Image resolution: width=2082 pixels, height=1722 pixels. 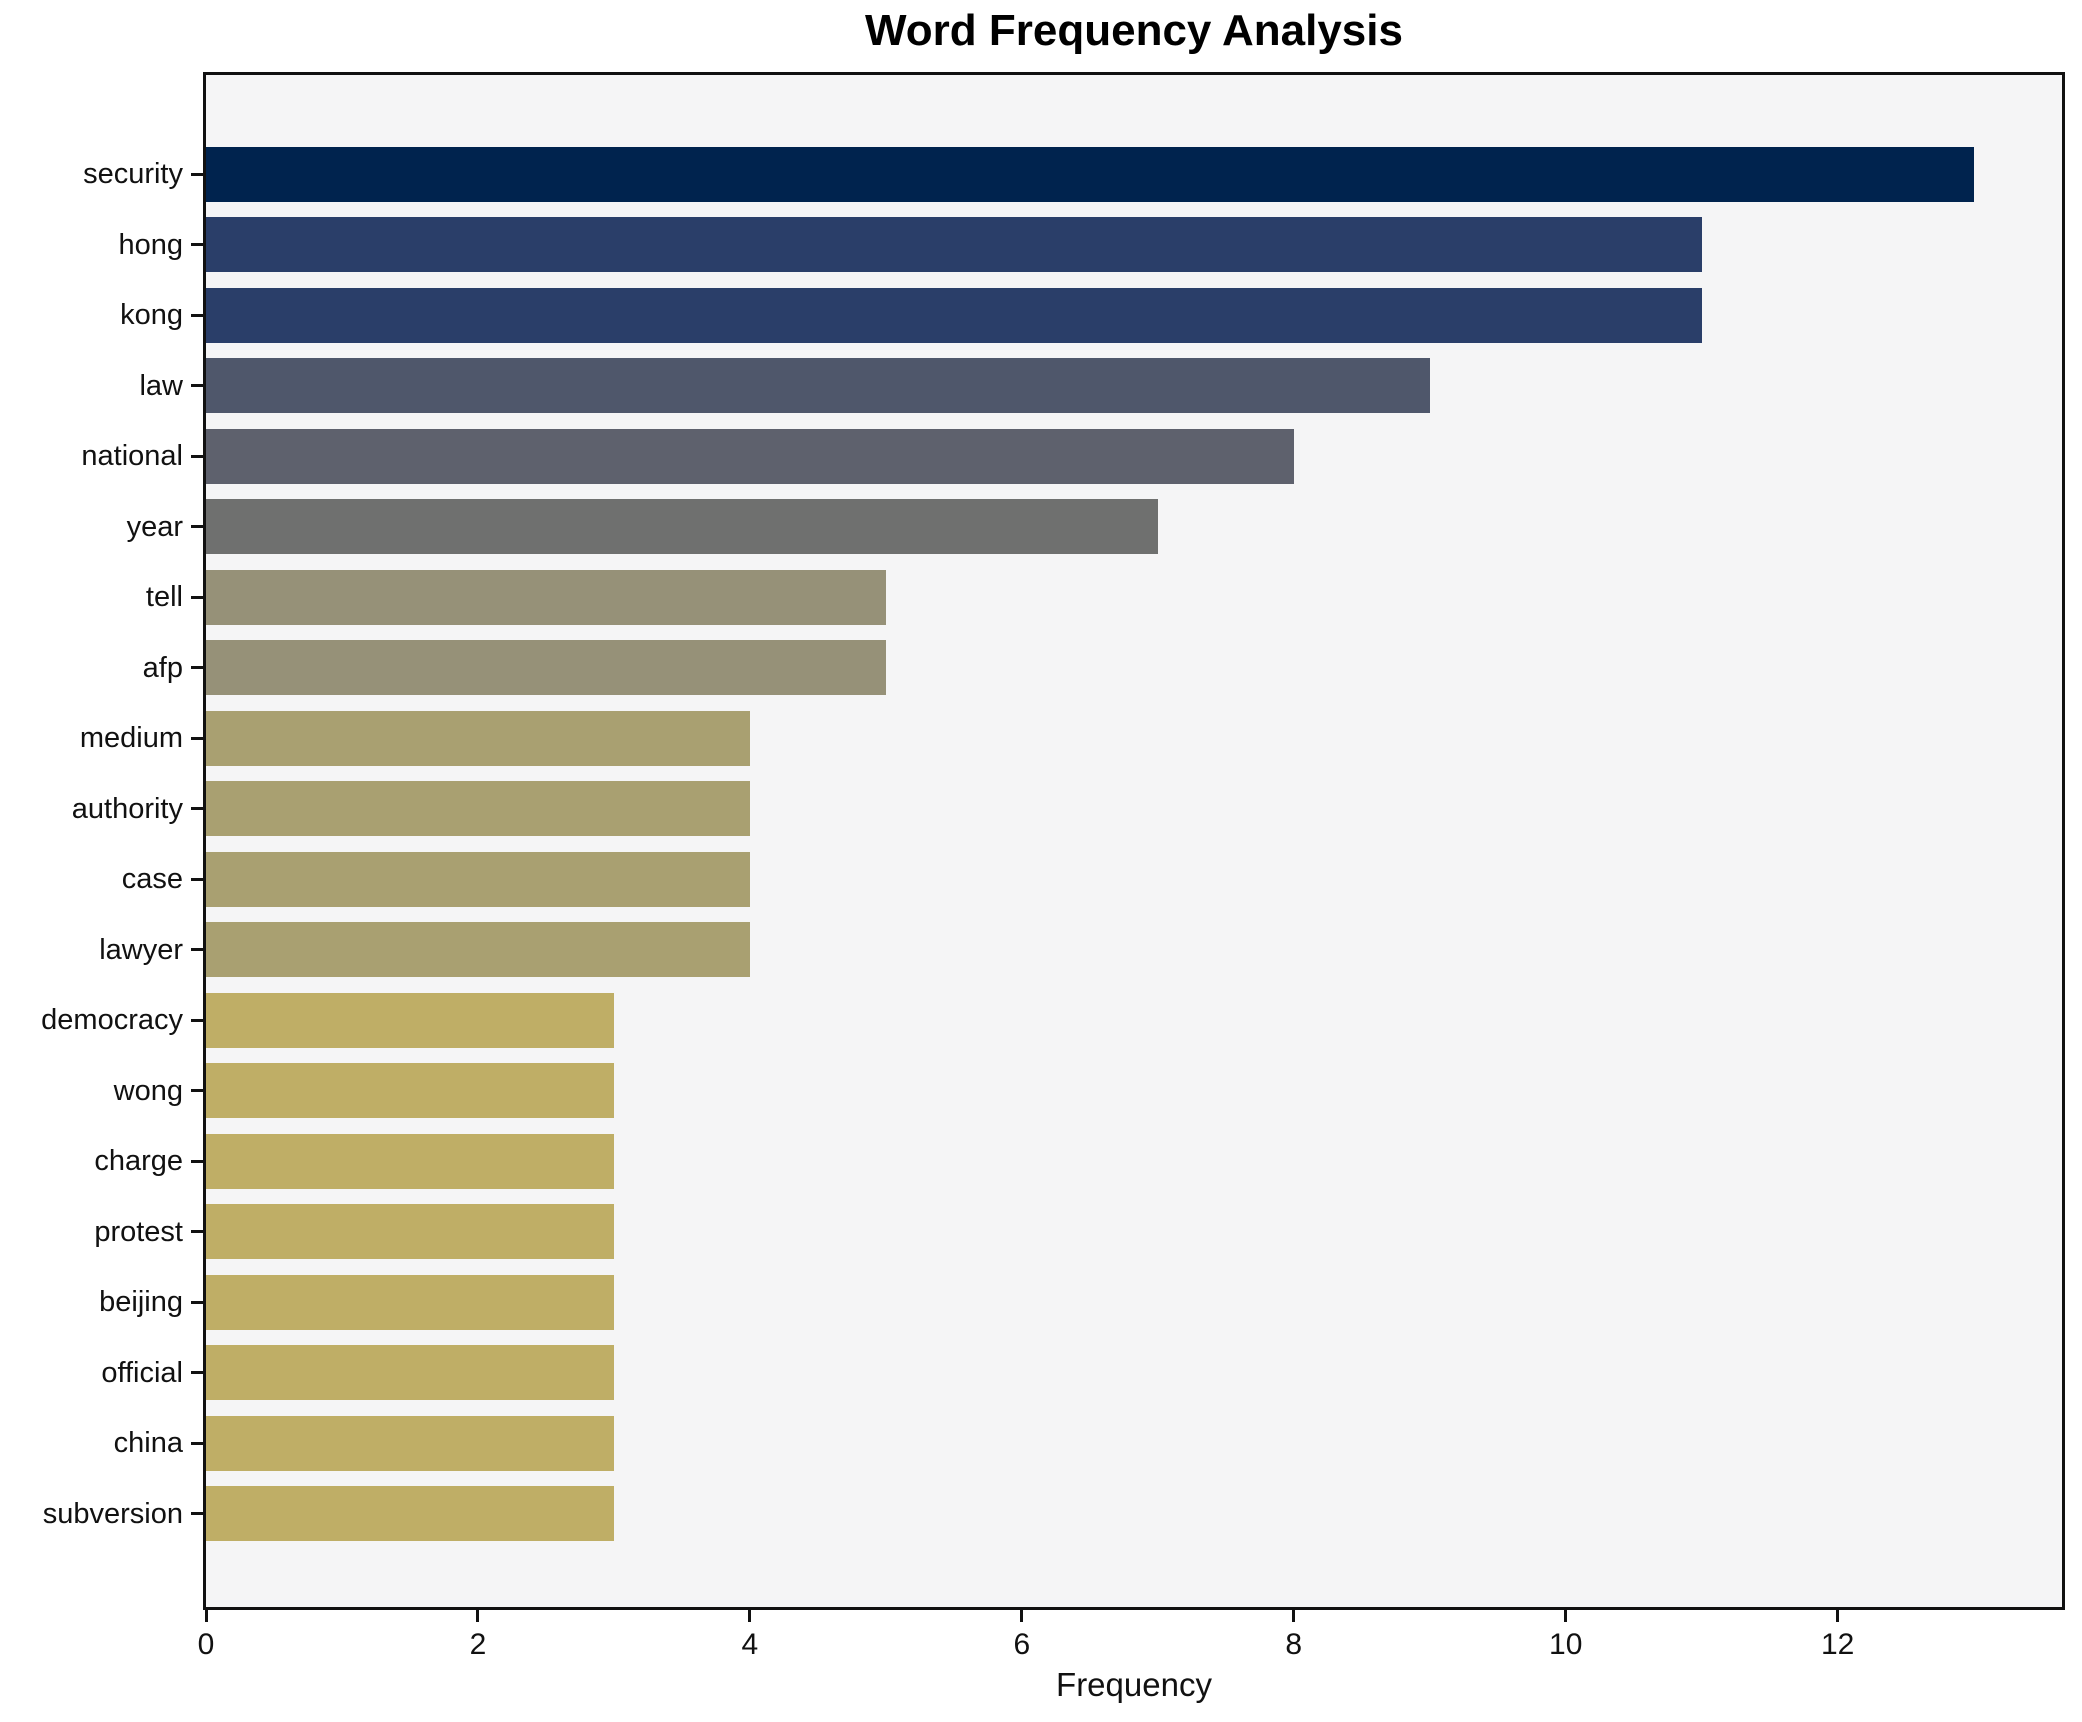 I want to click on bar-law, so click(x=818, y=385).